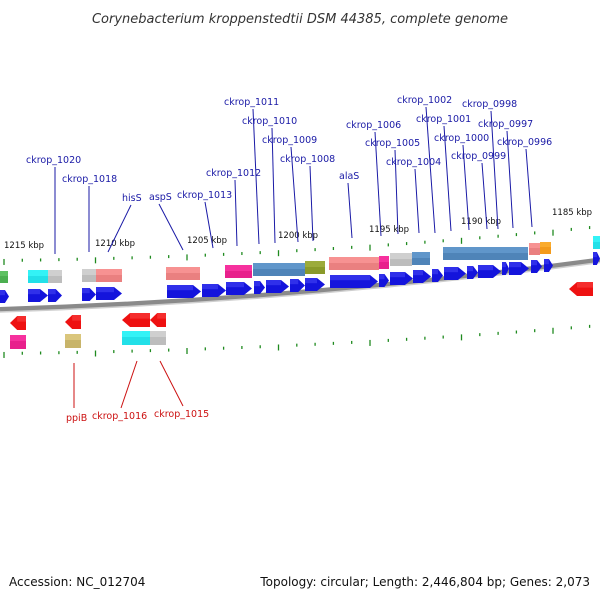  I want to click on gene-arrows, so click(300, 291).